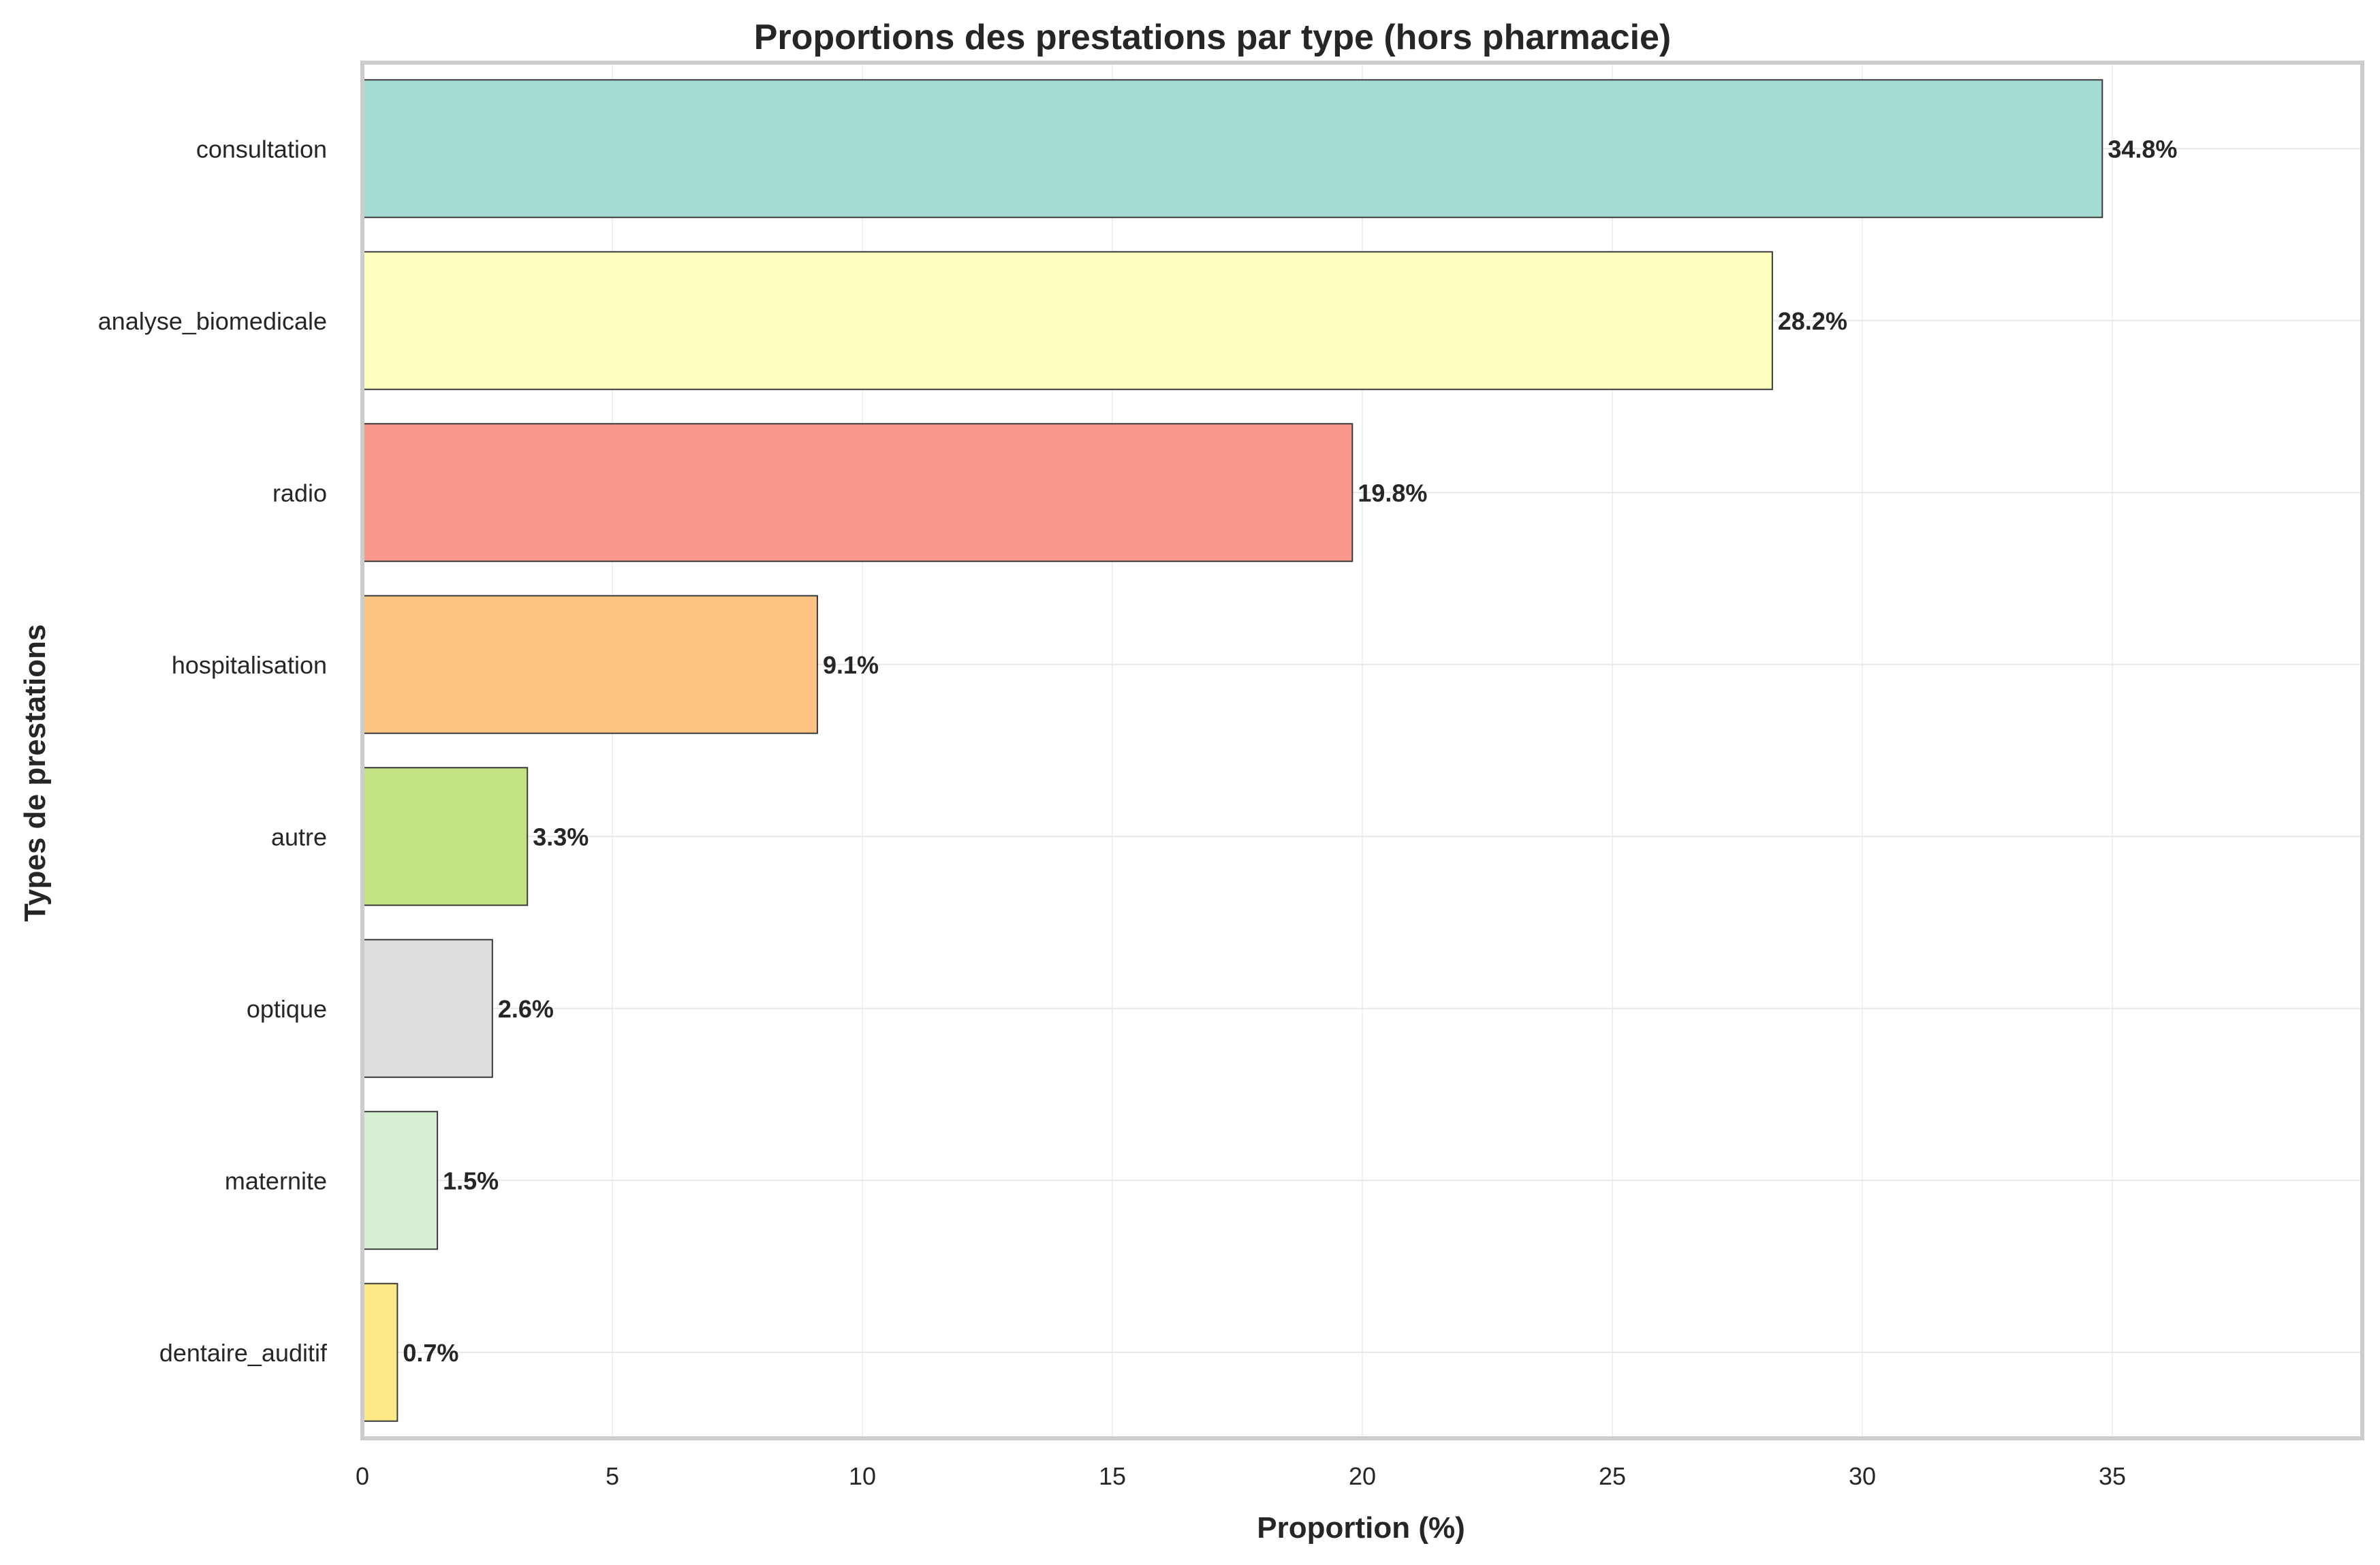 The width and height of the screenshot is (2380, 1565). What do you see at coordinates (862, 1476) in the screenshot?
I see `x-tick-label: 10` at bounding box center [862, 1476].